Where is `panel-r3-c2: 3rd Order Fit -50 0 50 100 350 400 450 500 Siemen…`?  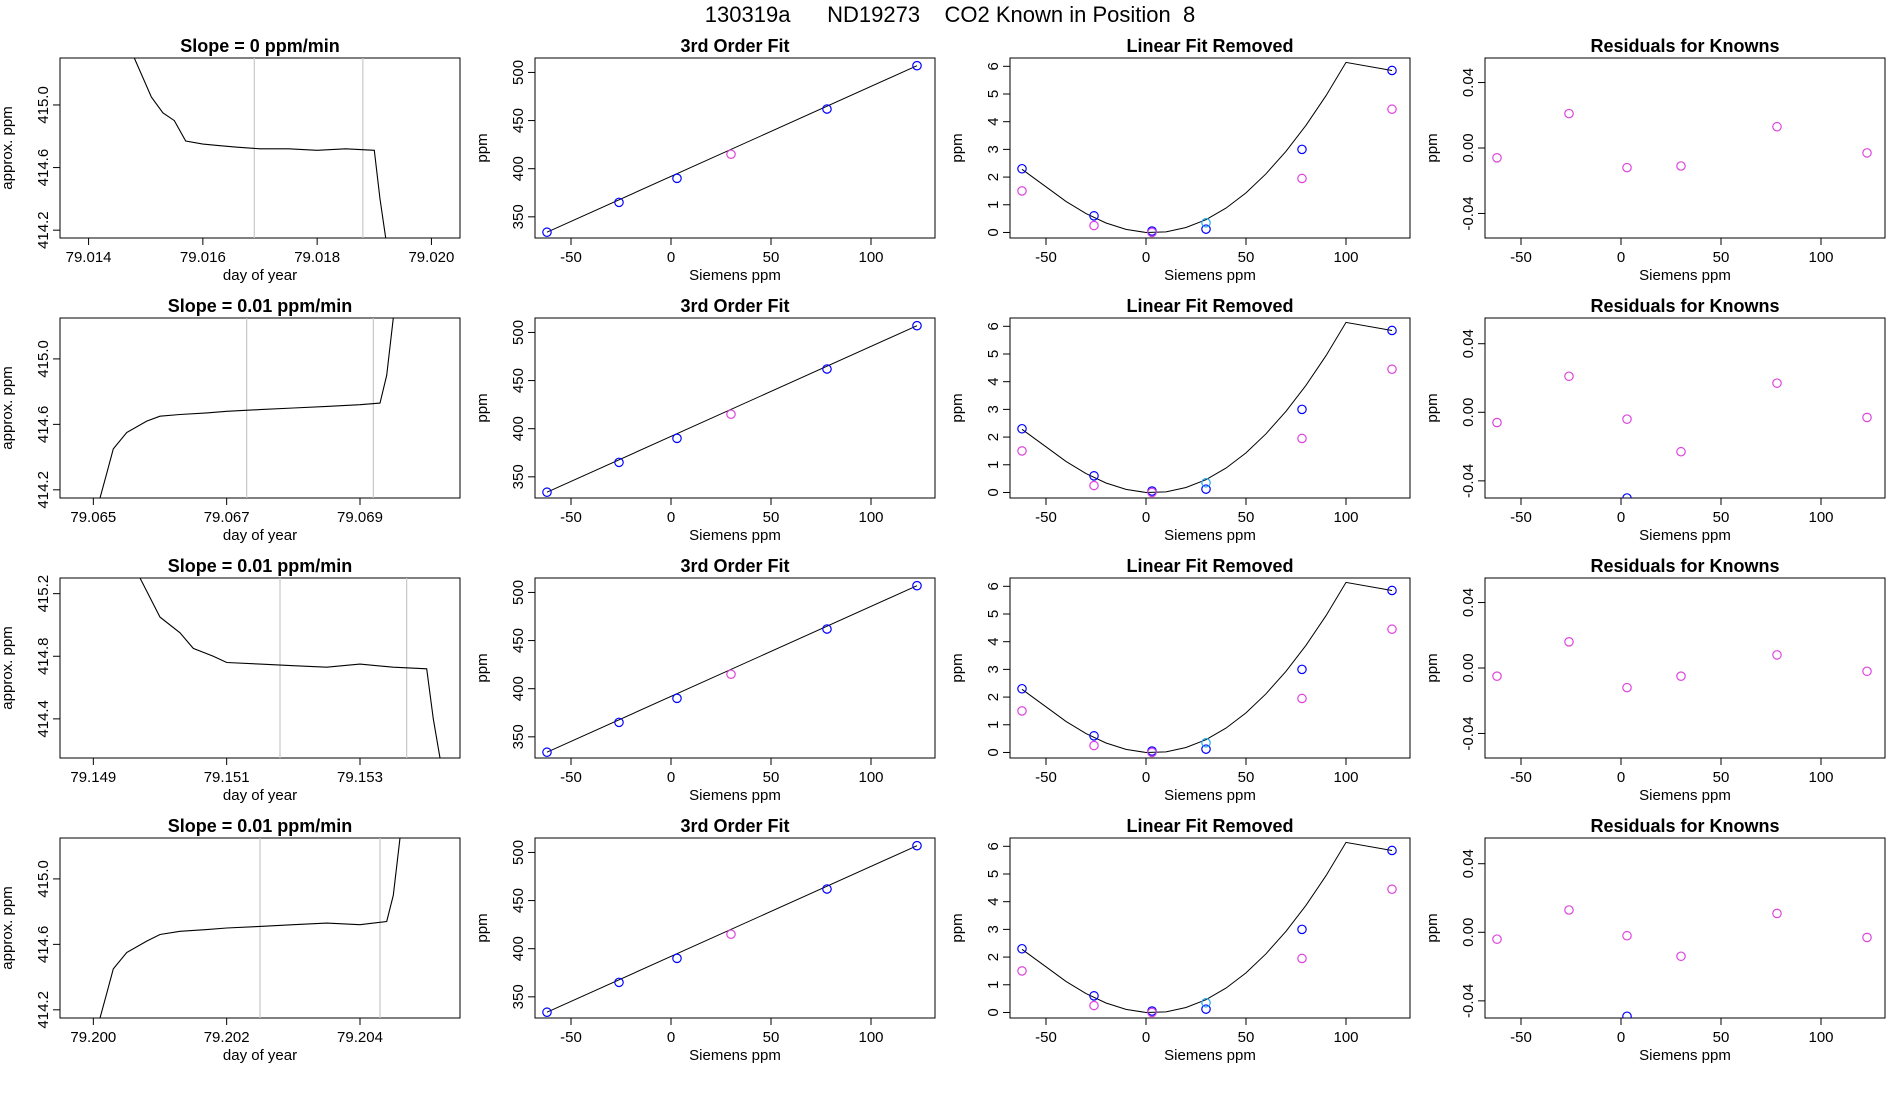 panel-r3-c2: 3rd Order Fit -50 0 50 100 350 400 450 500 Siemen… is located at coordinates (705, 680).